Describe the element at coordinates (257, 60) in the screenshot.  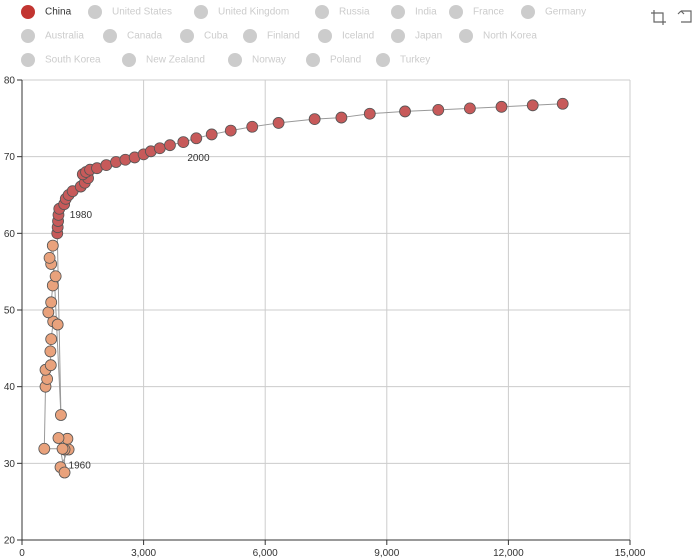
I see `legend-item-norway: Norway` at that location.